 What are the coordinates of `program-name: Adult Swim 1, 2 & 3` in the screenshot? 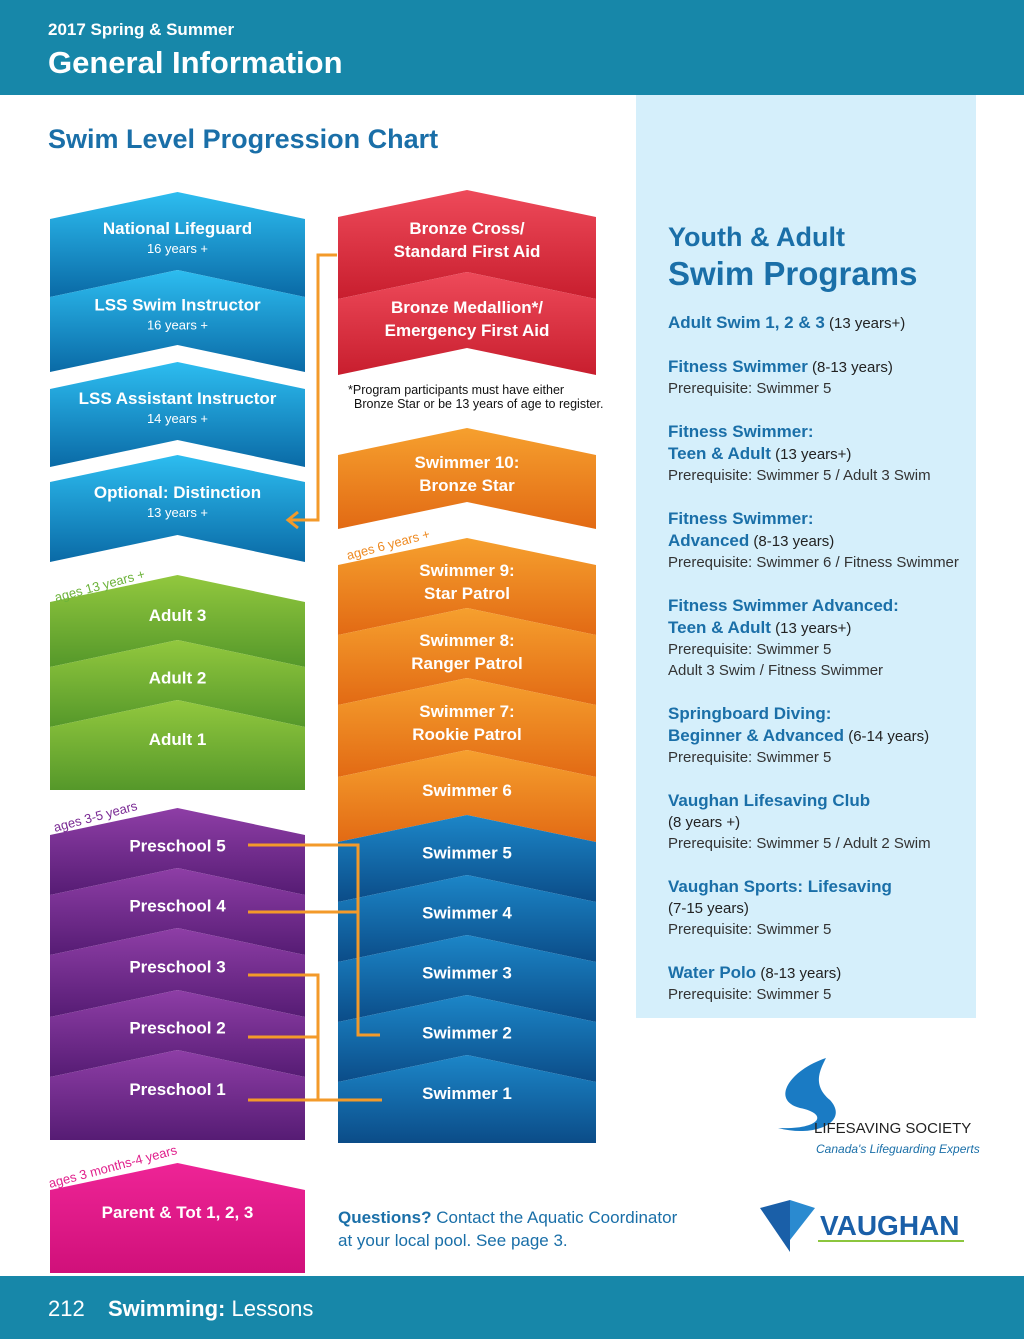 It's located at (746, 322).